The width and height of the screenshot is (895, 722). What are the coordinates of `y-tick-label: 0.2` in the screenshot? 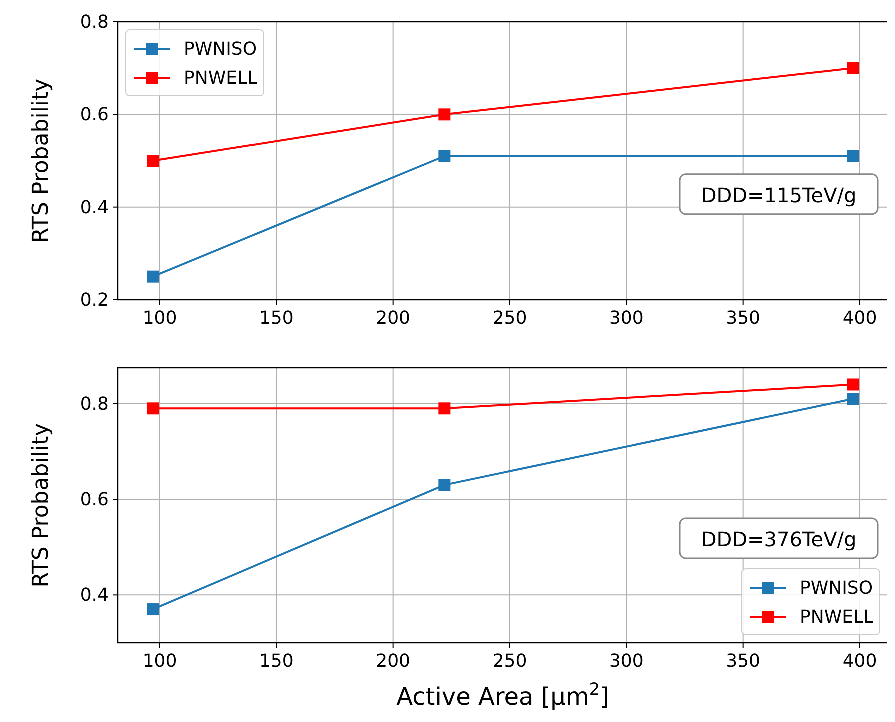 It's located at (94, 300).